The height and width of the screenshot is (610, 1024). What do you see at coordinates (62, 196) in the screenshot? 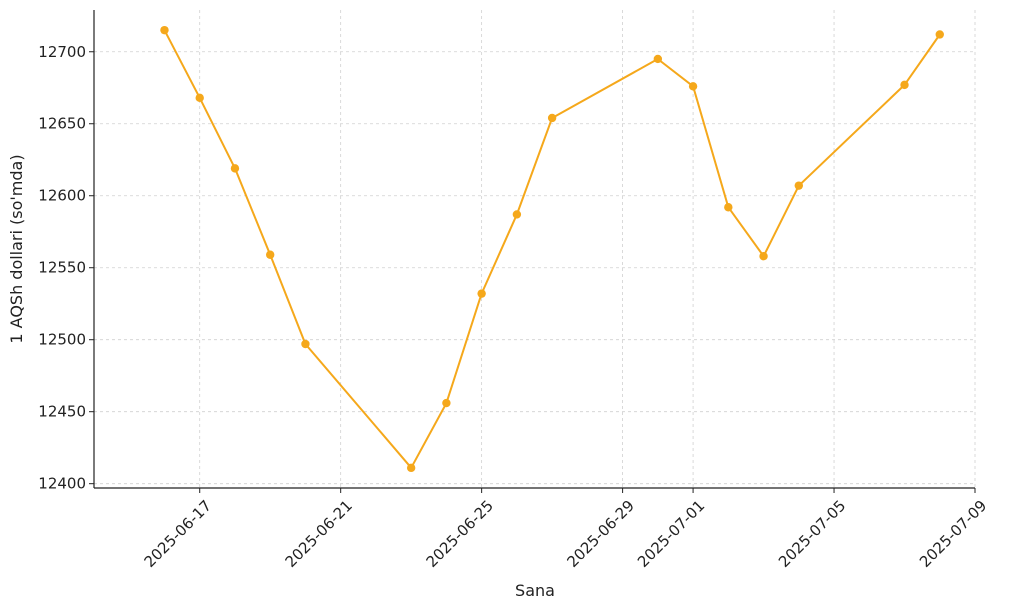
I see `y-tick-label: 12600` at bounding box center [62, 196].